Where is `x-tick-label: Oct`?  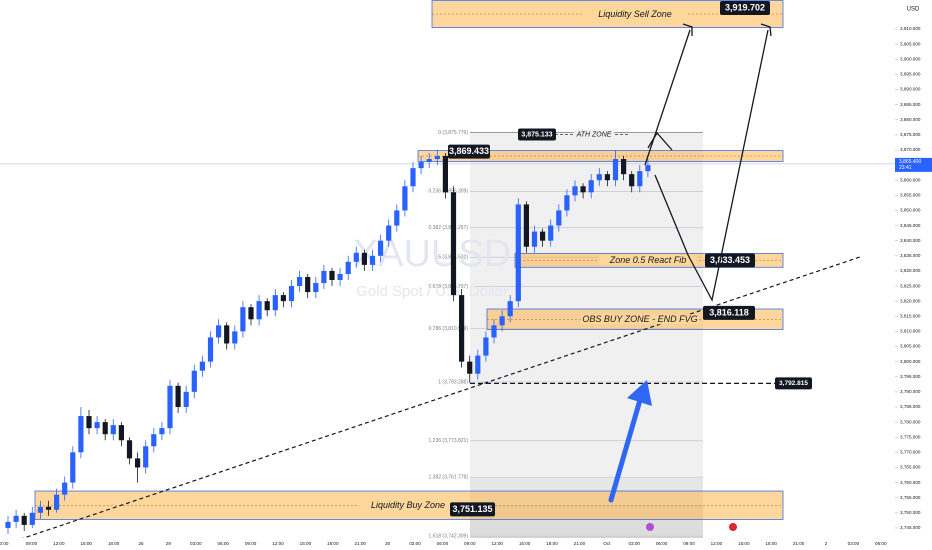 x-tick-label: Oct is located at coordinates (607, 543).